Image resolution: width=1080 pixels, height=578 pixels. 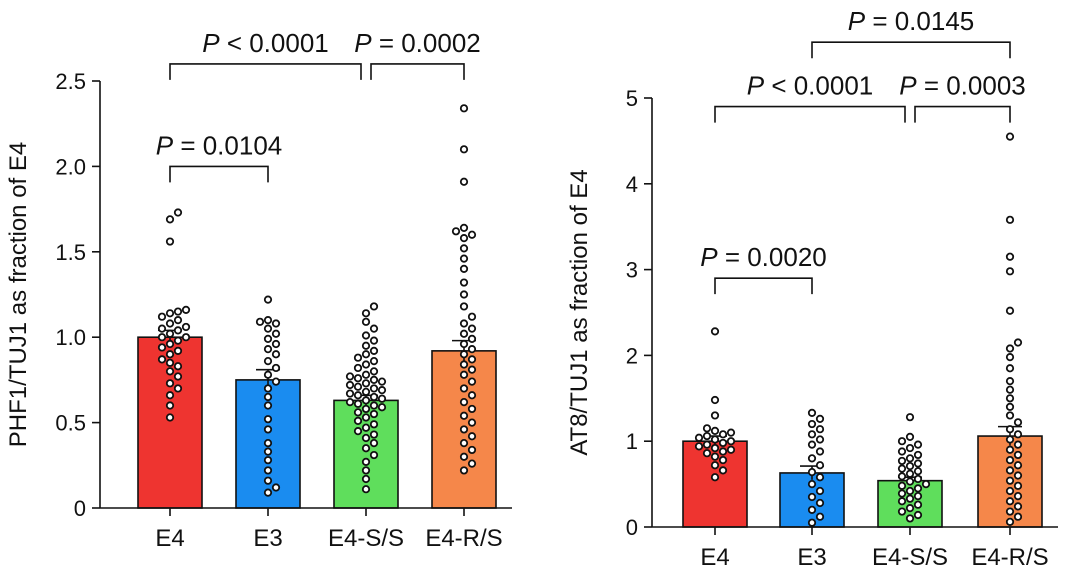 What do you see at coordinates (1009, 557) in the screenshot?
I see `x-tick-label: E4-R/S` at bounding box center [1009, 557].